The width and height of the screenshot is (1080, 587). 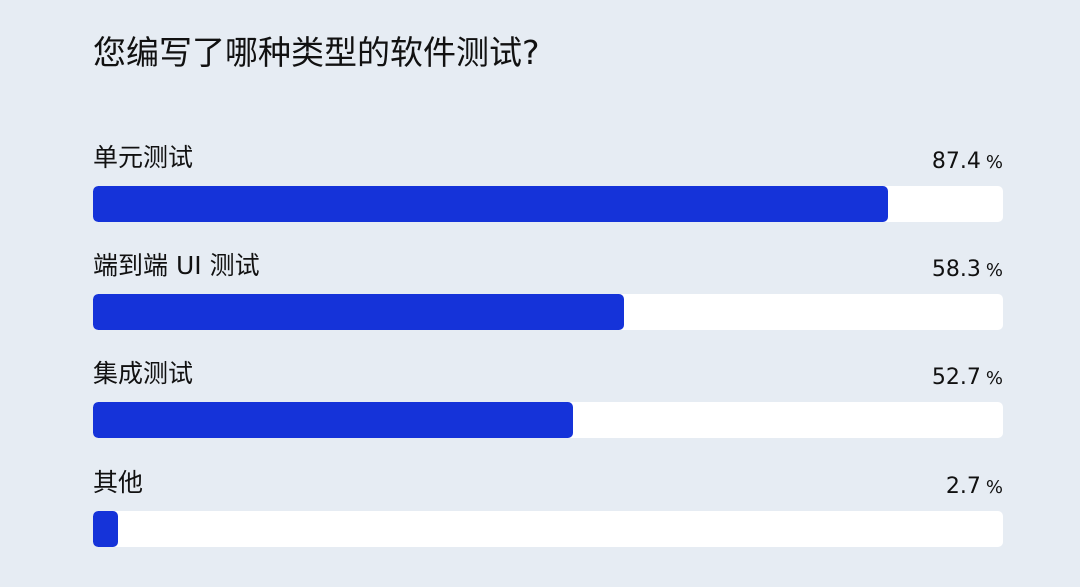 I want to click on bar-value: 87.4, so click(x=956, y=161).